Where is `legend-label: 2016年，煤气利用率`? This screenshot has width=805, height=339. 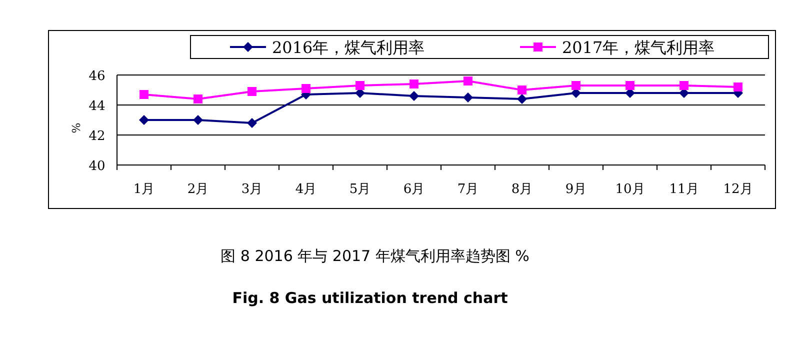 legend-label: 2016年，煤气利用率 is located at coordinates (348, 47).